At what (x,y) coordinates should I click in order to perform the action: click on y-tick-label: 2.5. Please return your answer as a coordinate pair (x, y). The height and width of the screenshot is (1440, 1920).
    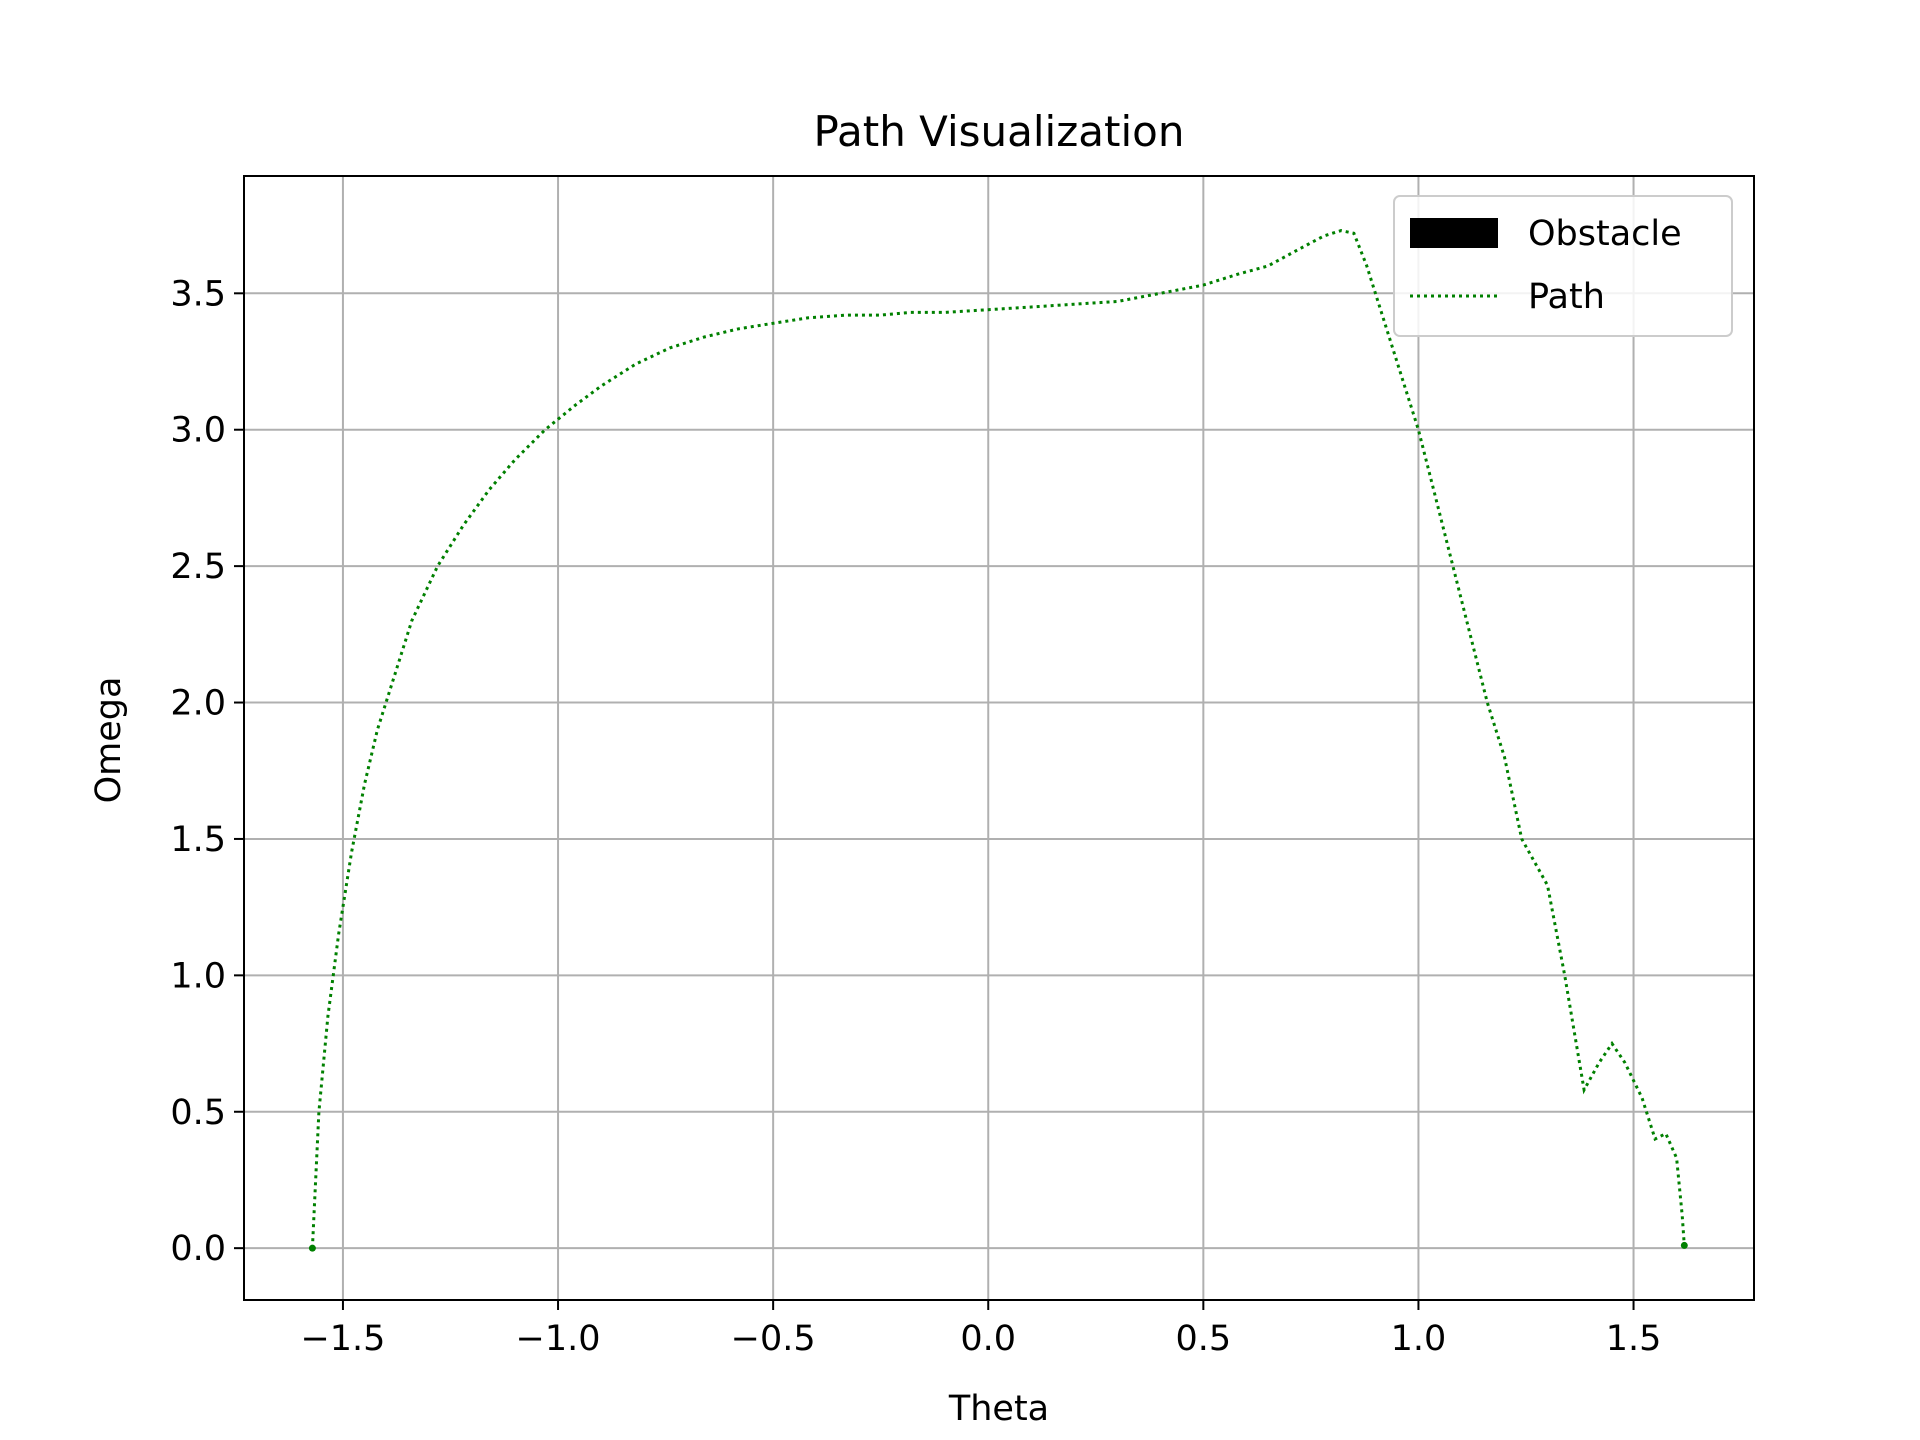
    Looking at the image, I should click on (198, 567).